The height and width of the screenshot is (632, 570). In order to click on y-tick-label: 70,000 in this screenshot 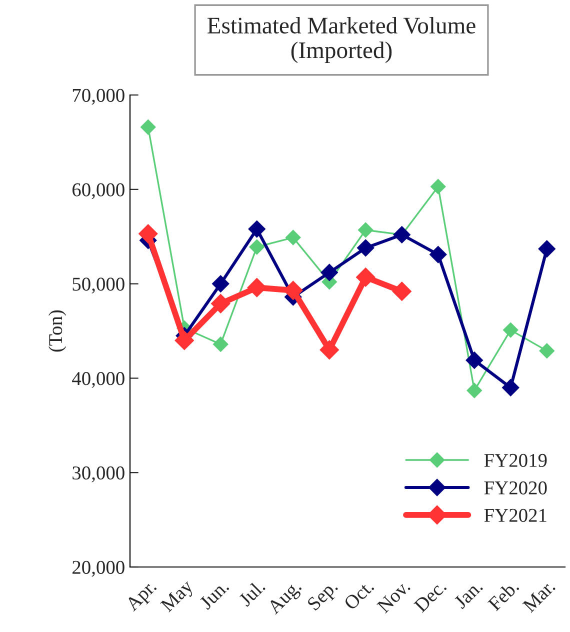, I will do `click(98, 96)`.